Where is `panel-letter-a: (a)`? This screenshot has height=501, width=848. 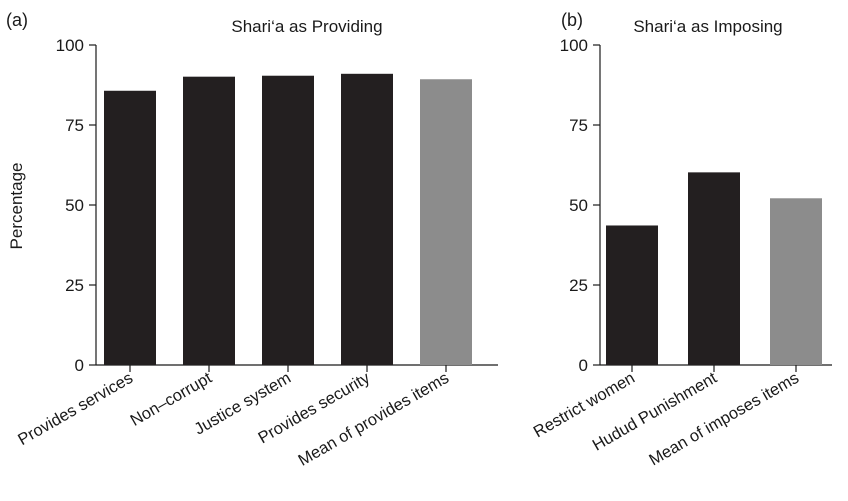
panel-letter-a: (a) is located at coordinates (17, 20).